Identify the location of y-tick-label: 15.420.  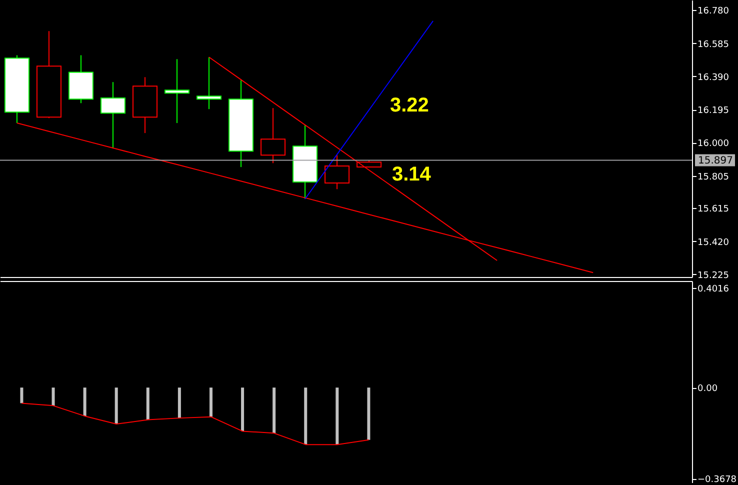
(714, 243).